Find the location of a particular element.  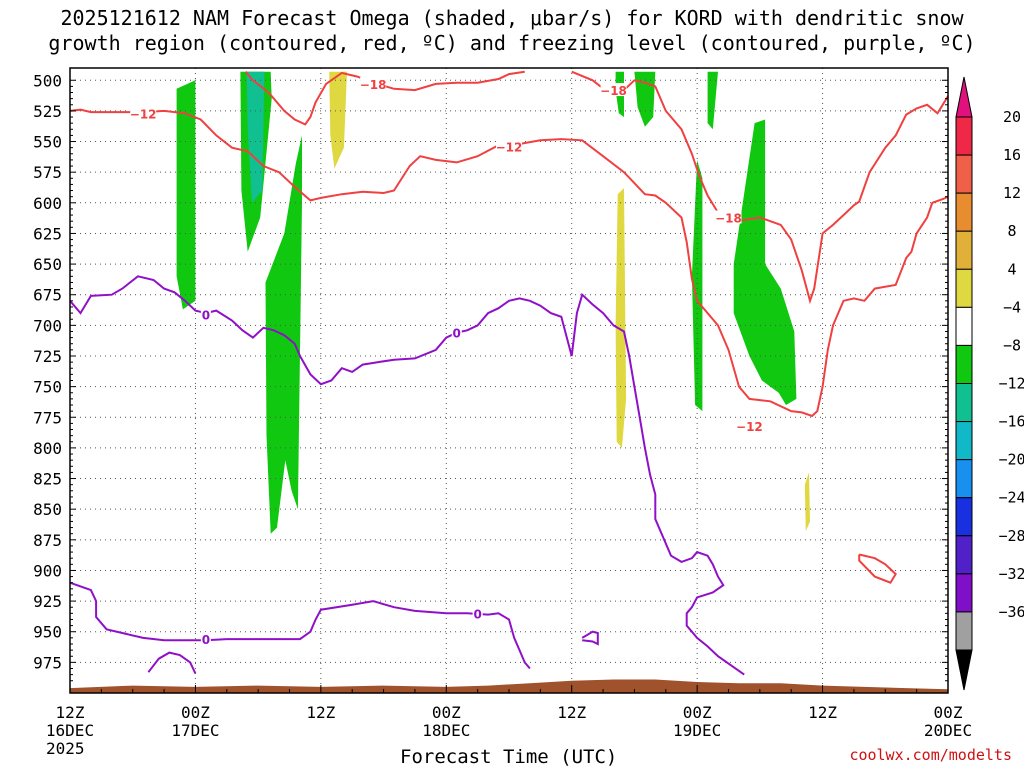

contour-label-8: 0 is located at coordinates (206, 640).